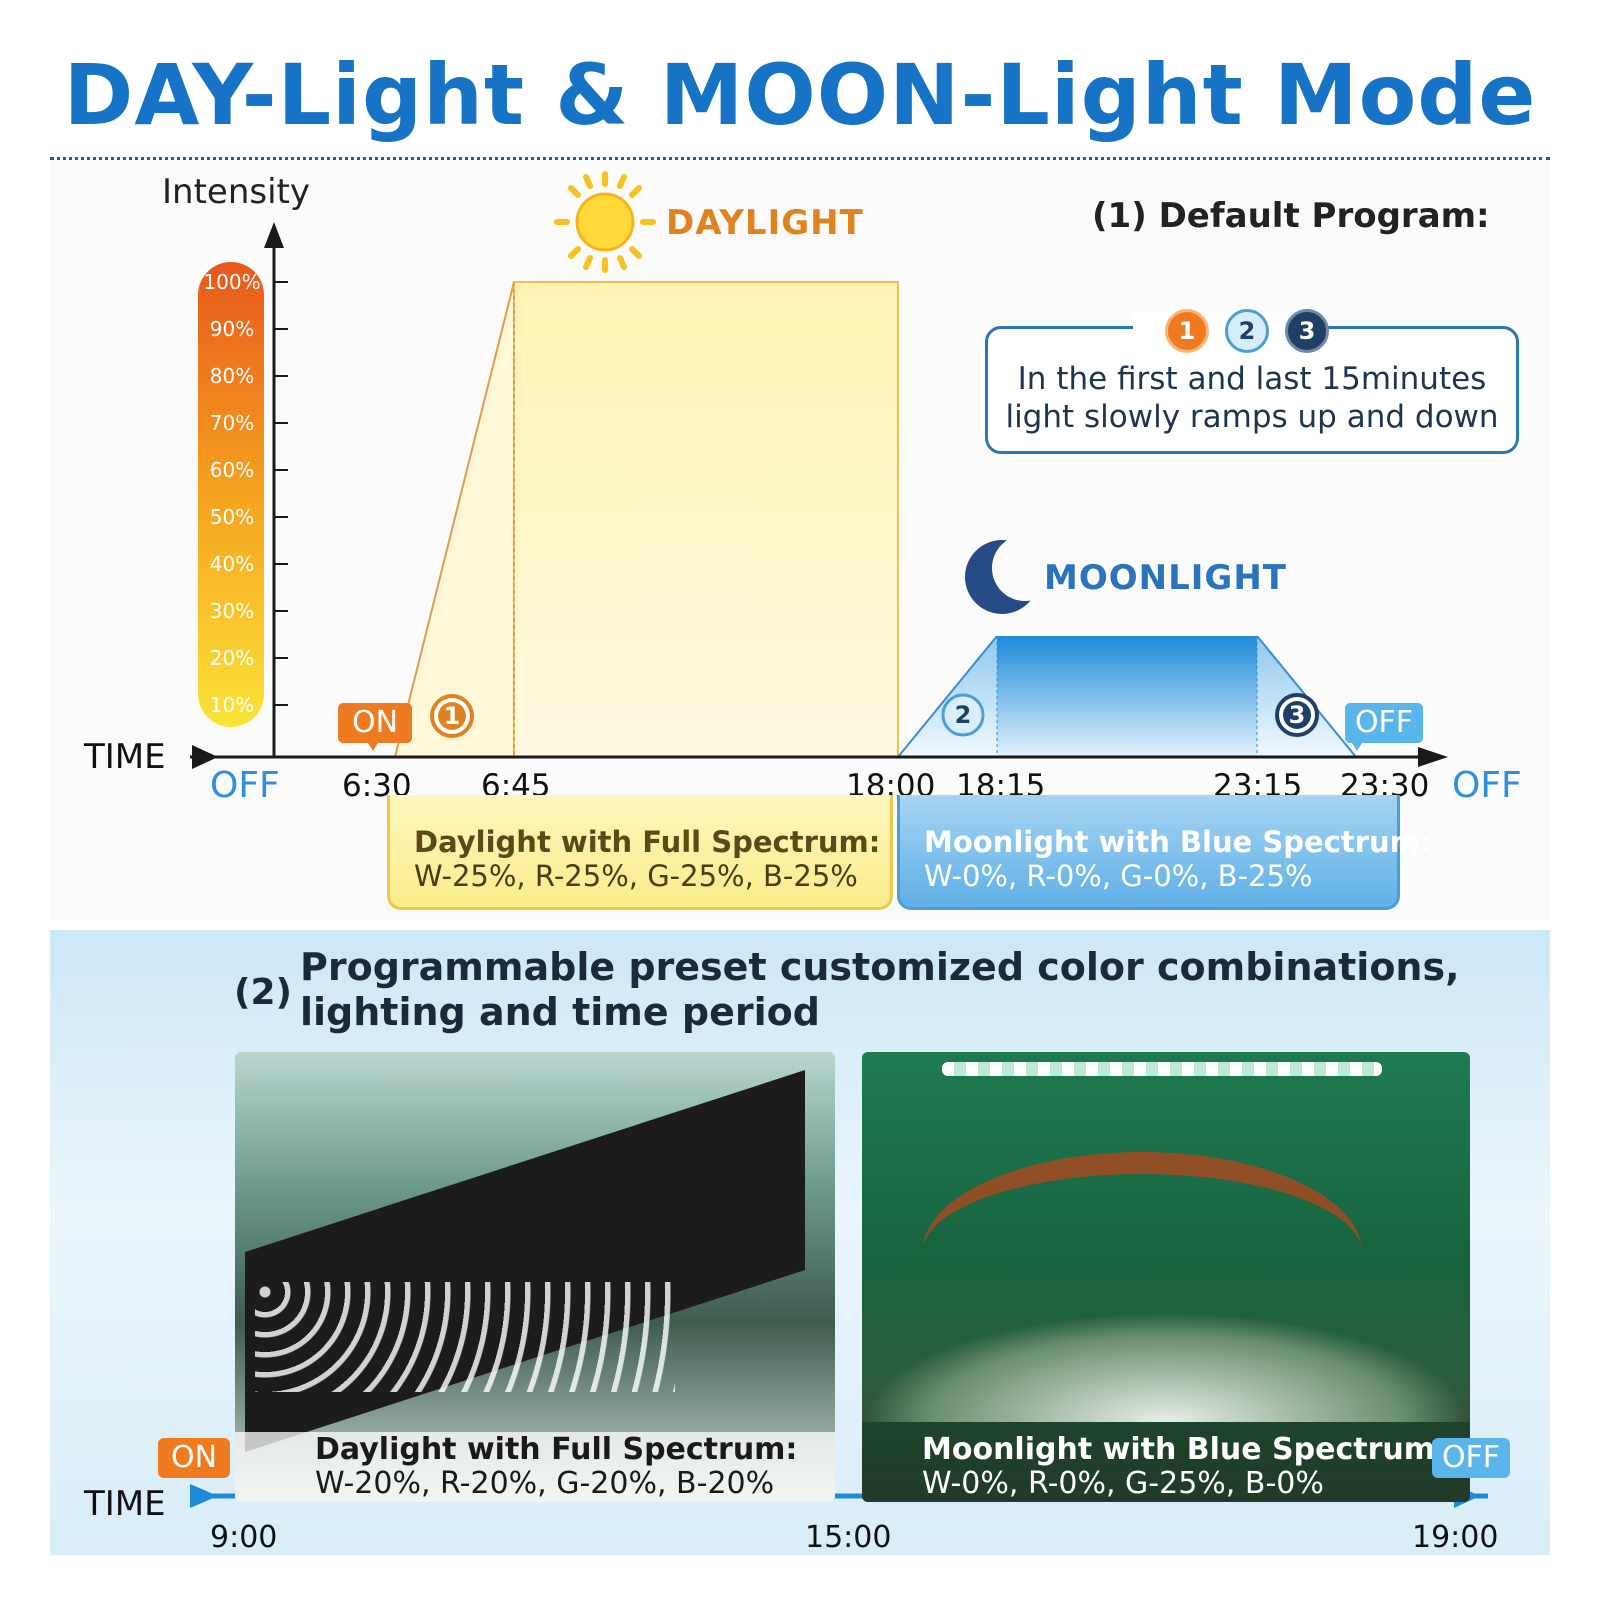 The height and width of the screenshot is (1600, 1600). I want to click on left-caption-values: W-20%, R-20%, G-20%, B-20%, so click(545, 1483).